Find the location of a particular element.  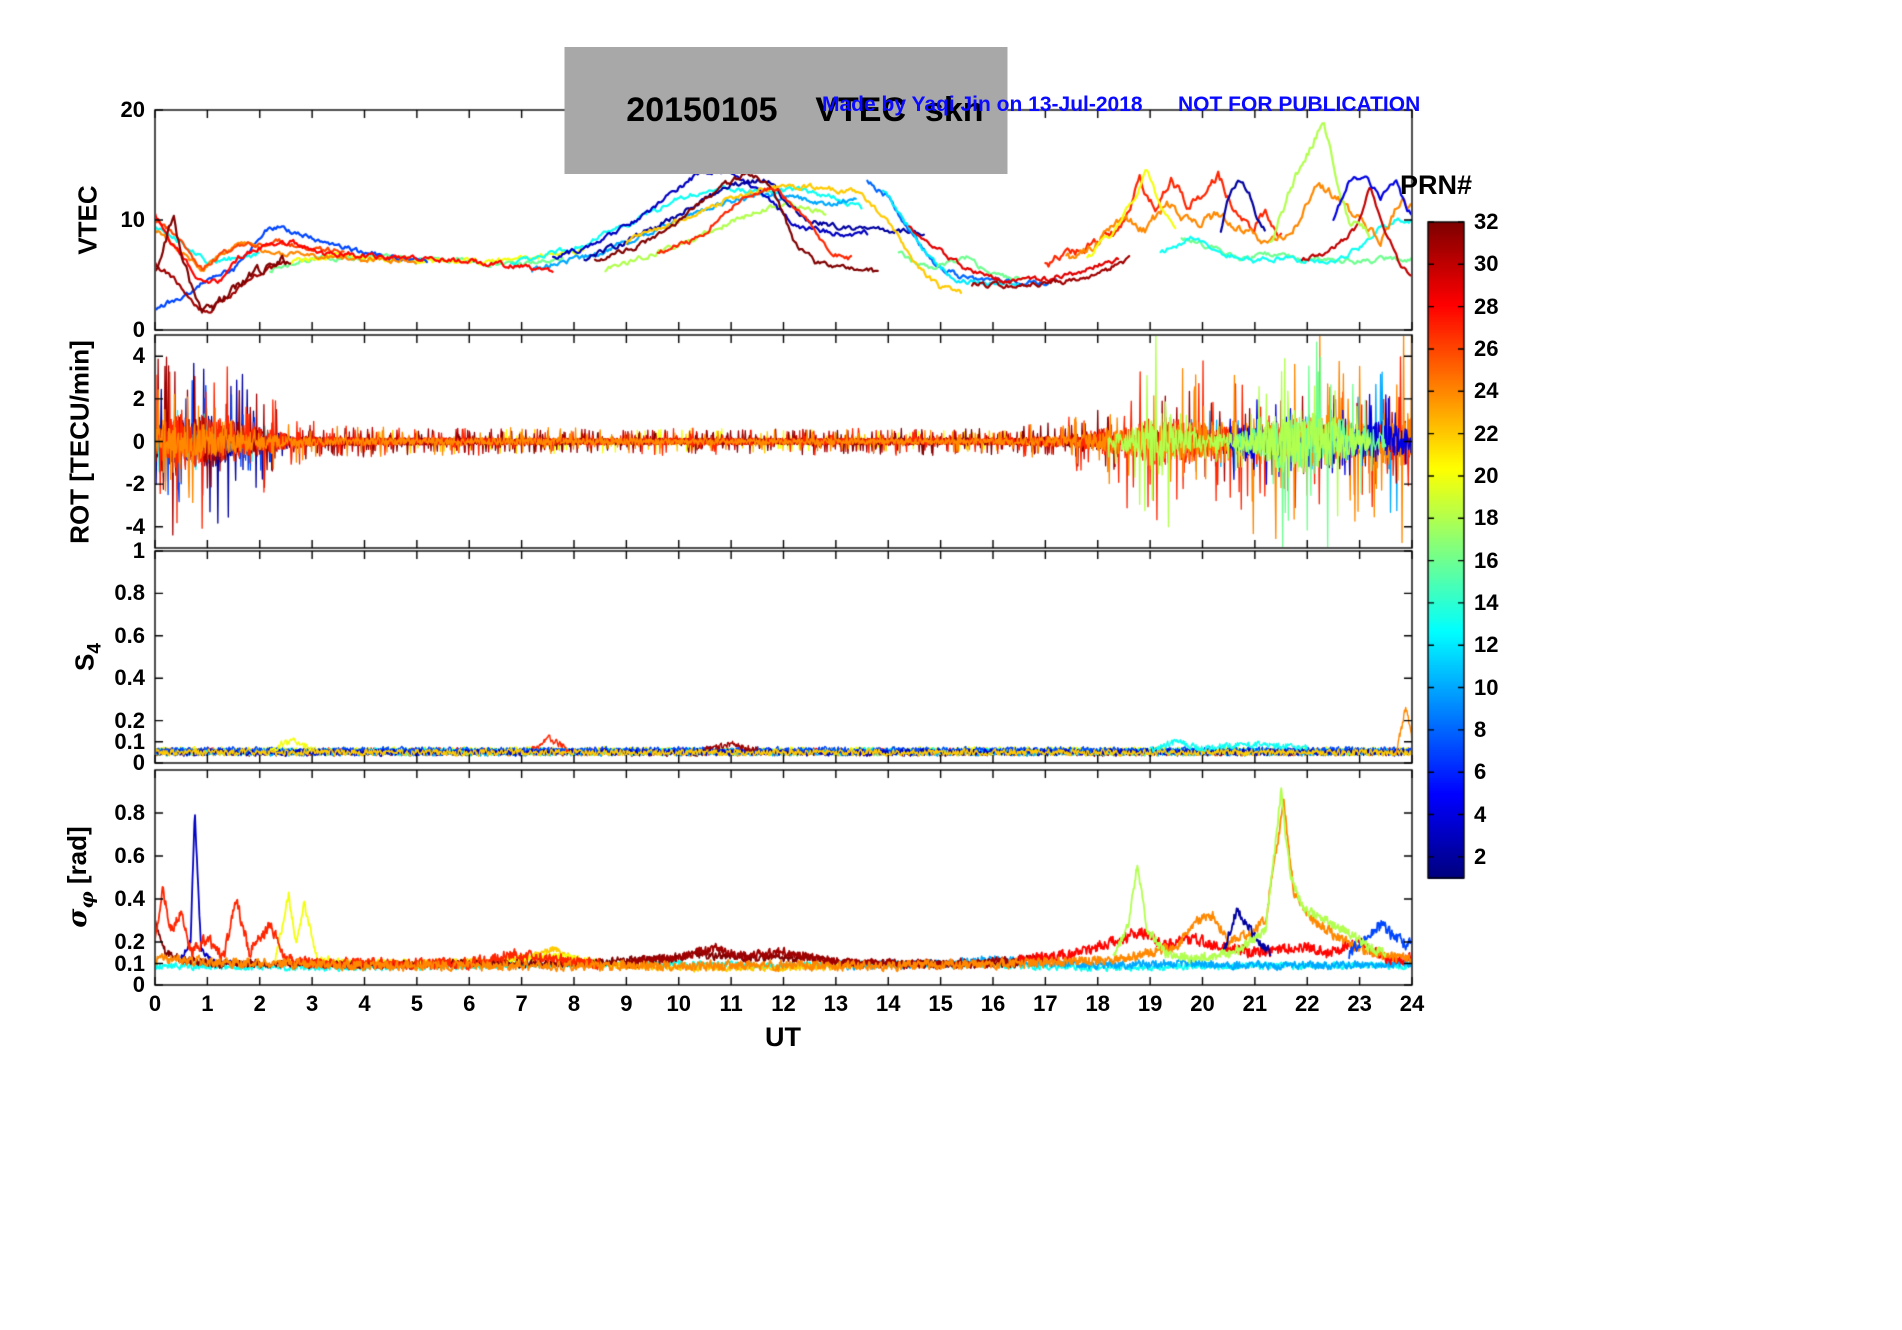

colorbar-tick-label: 22 is located at coordinates (1486, 433).